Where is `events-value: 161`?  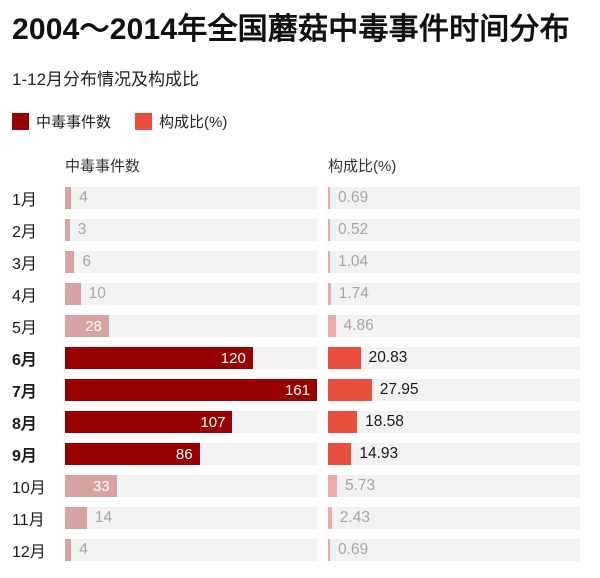
events-value: 161 is located at coordinates (297, 390).